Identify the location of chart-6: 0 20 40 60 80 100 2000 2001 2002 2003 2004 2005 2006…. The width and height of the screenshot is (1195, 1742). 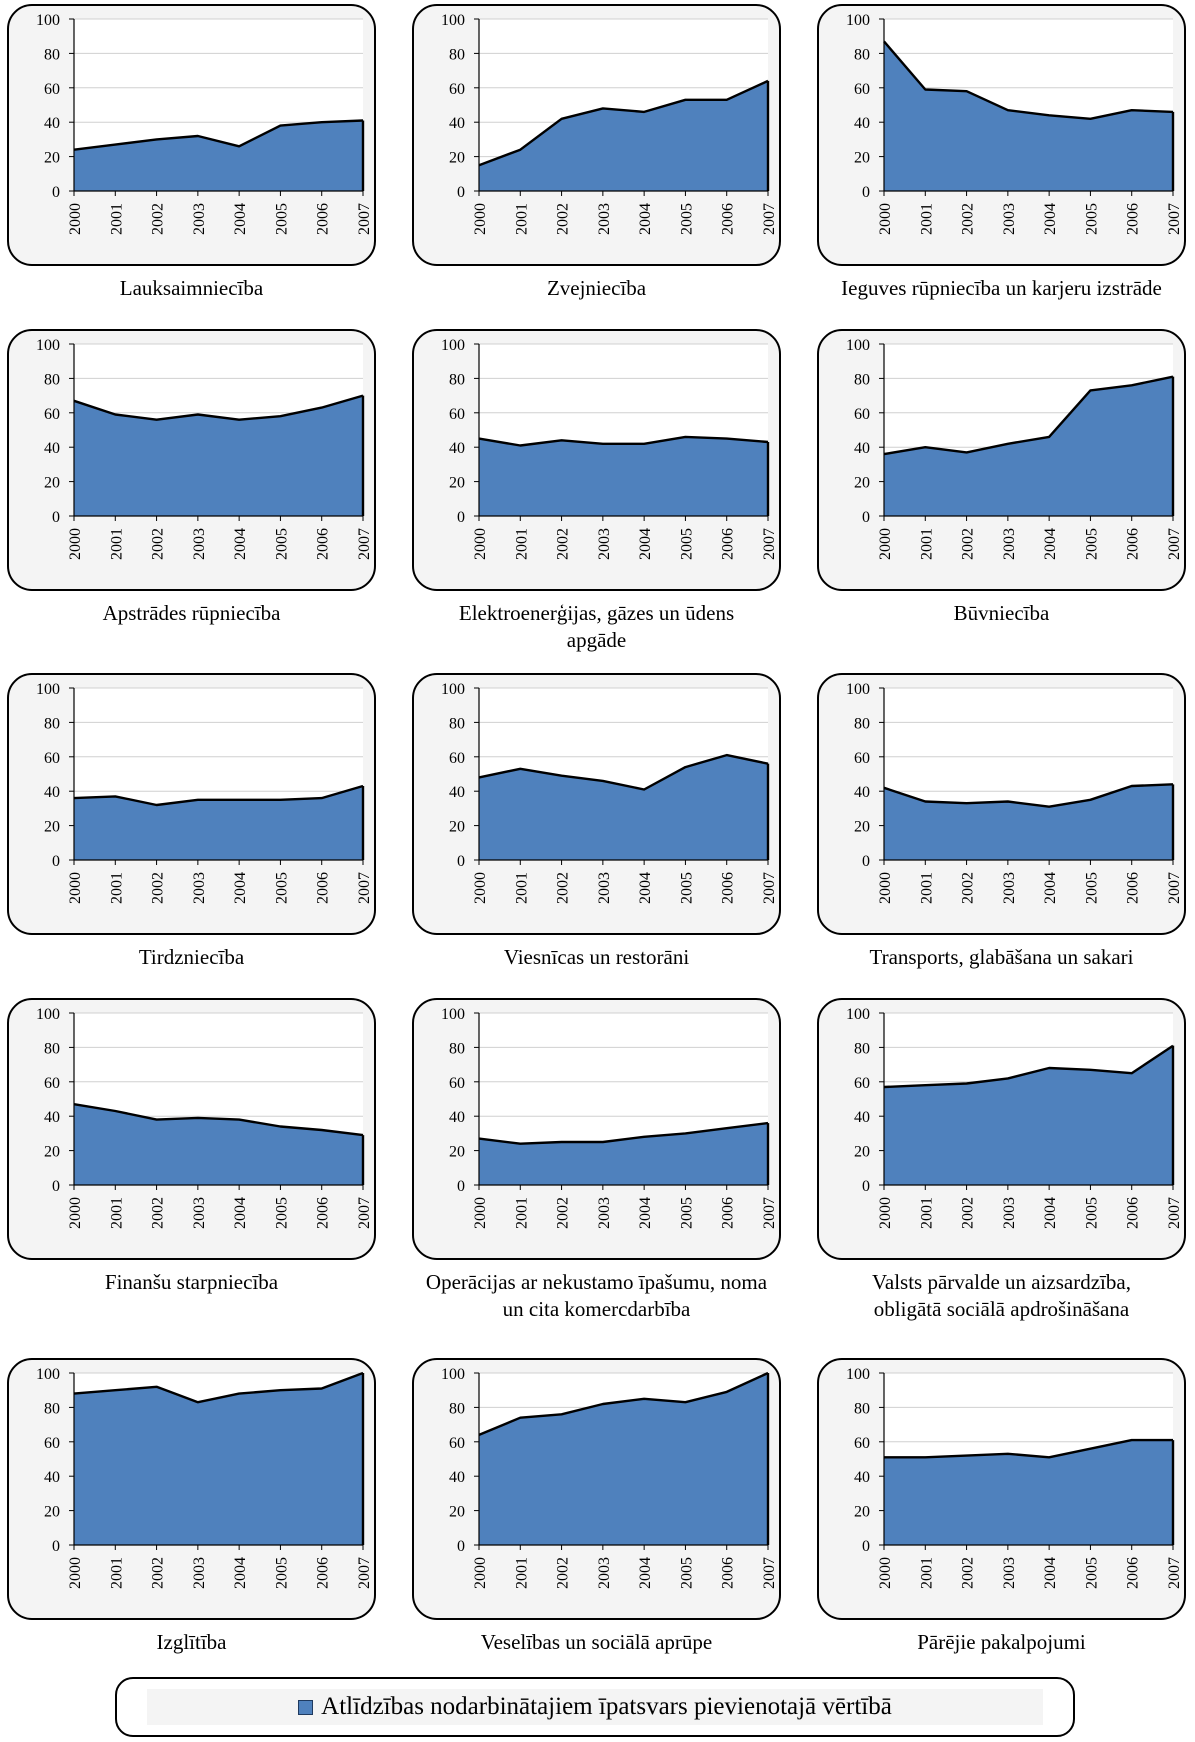
(1001, 477).